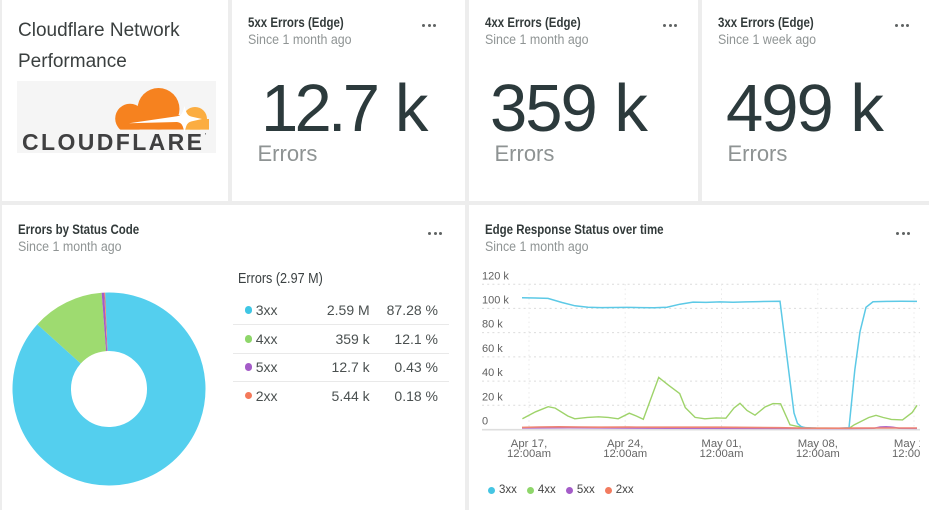  What do you see at coordinates (492, 397) in the screenshot?
I see `svg-text: 20 k` at bounding box center [492, 397].